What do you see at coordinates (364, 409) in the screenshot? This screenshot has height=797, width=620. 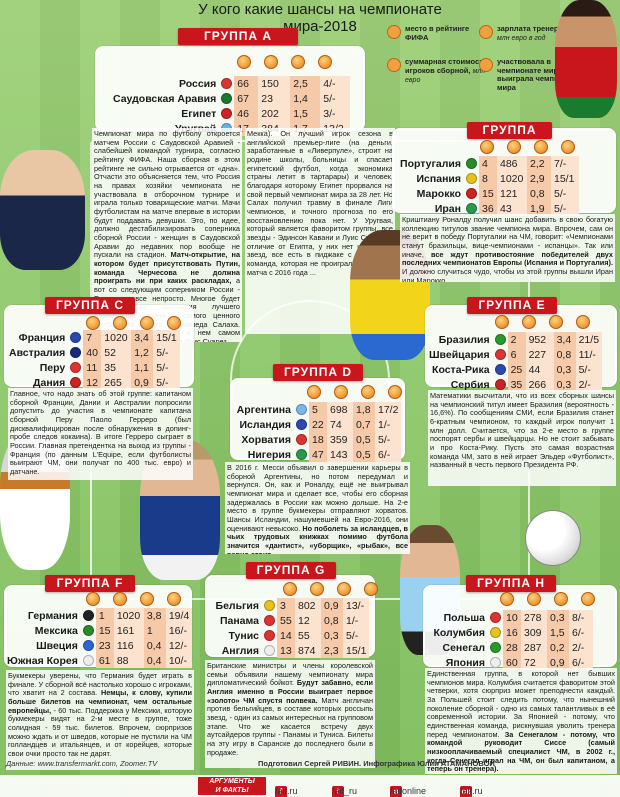 I see `coach-salary: 1,8` at bounding box center [364, 409].